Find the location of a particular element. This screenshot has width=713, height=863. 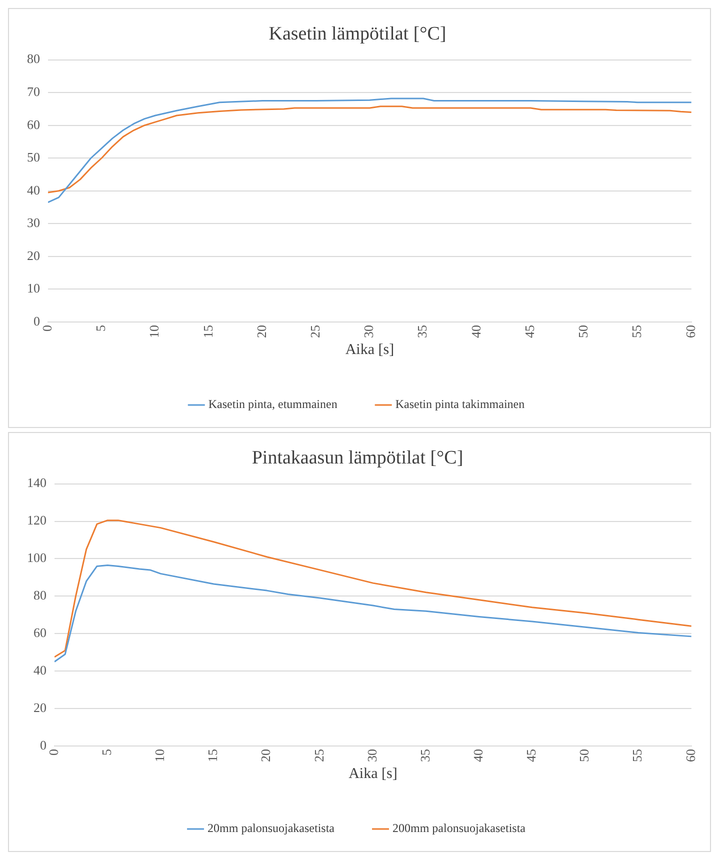

y-tick-label: 50 is located at coordinates (33, 157).